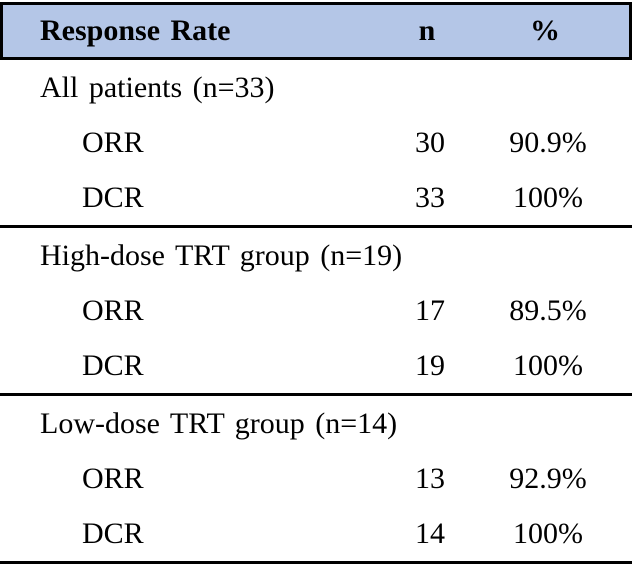  Describe the element at coordinates (219, 423) in the screenshot. I see `section-title: Low-dose TRT group (n=14)` at that location.